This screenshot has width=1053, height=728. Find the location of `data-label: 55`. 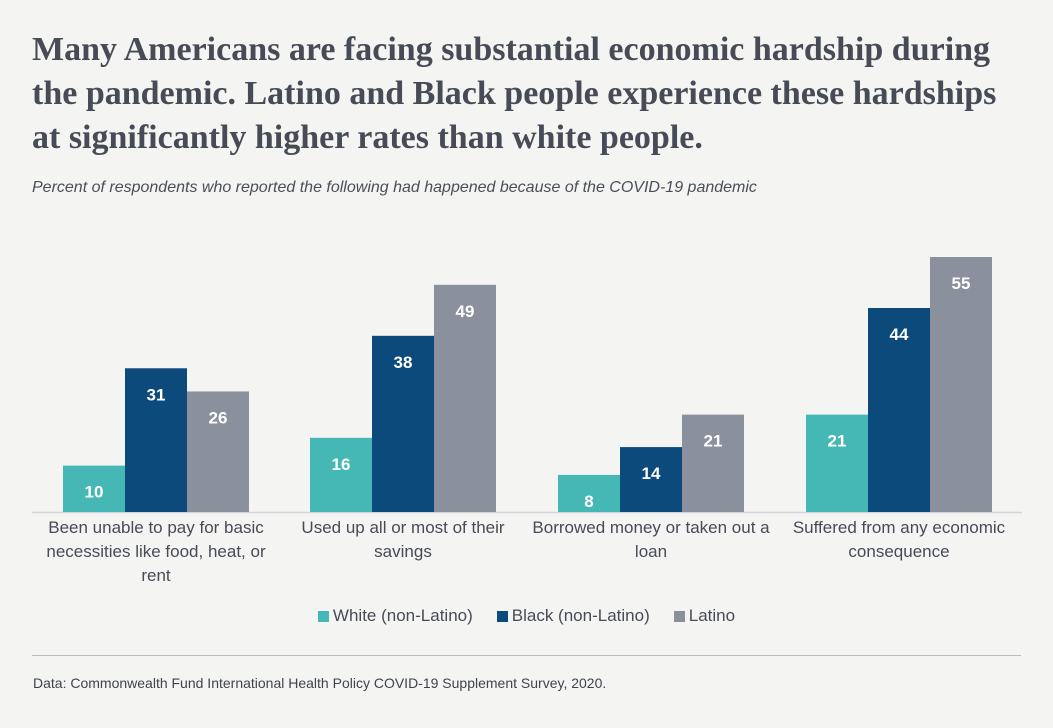

data-label: 55 is located at coordinates (961, 283).